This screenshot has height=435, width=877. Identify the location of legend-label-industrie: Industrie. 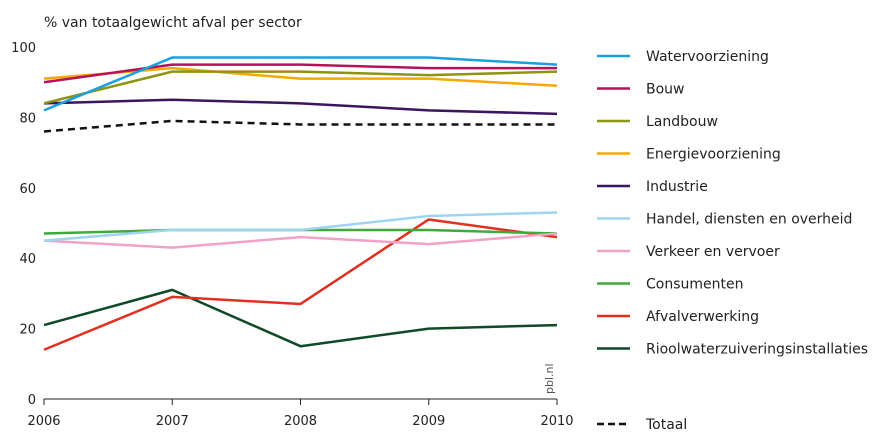
(677, 187).